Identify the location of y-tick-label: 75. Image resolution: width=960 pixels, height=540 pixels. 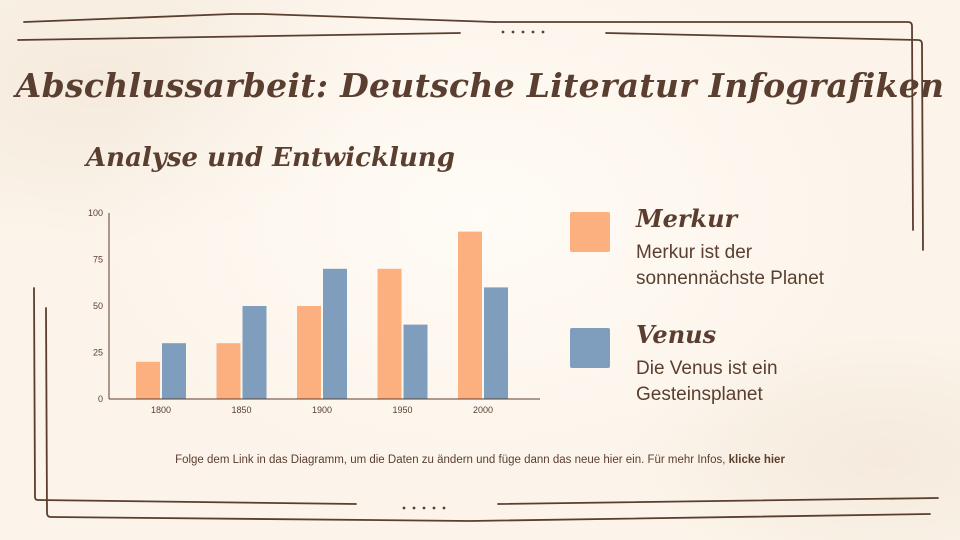
(98, 260).